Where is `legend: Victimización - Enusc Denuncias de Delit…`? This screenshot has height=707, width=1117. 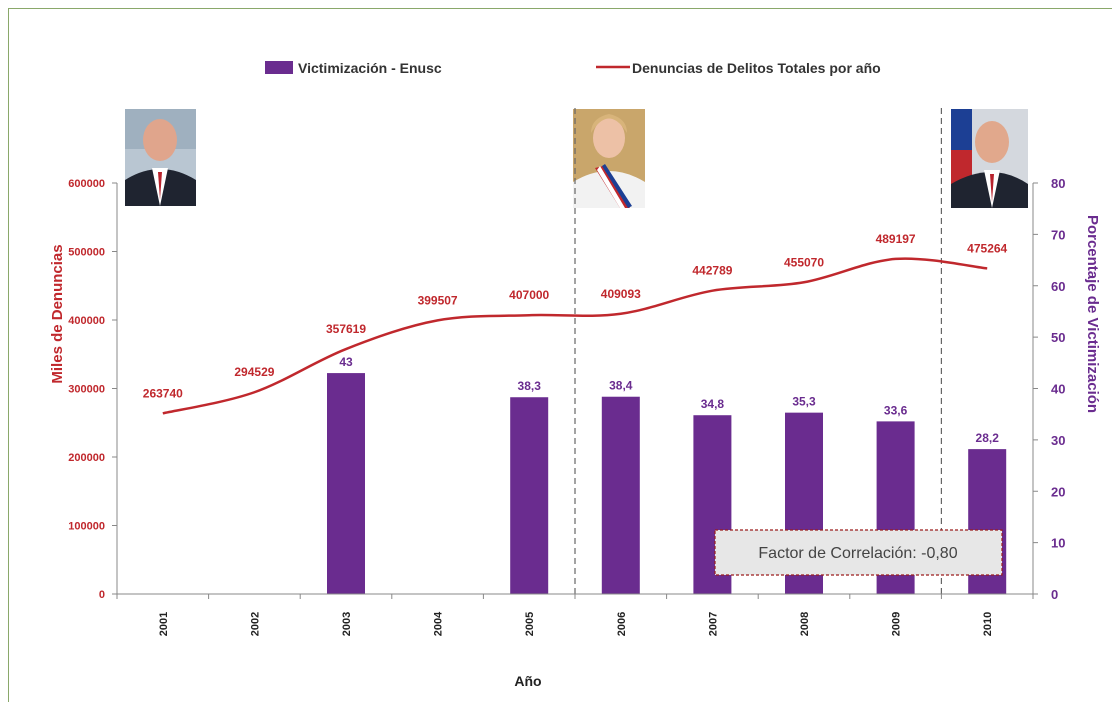 legend: Victimización - Enusc Denuncias de Delit… is located at coordinates (573, 68).